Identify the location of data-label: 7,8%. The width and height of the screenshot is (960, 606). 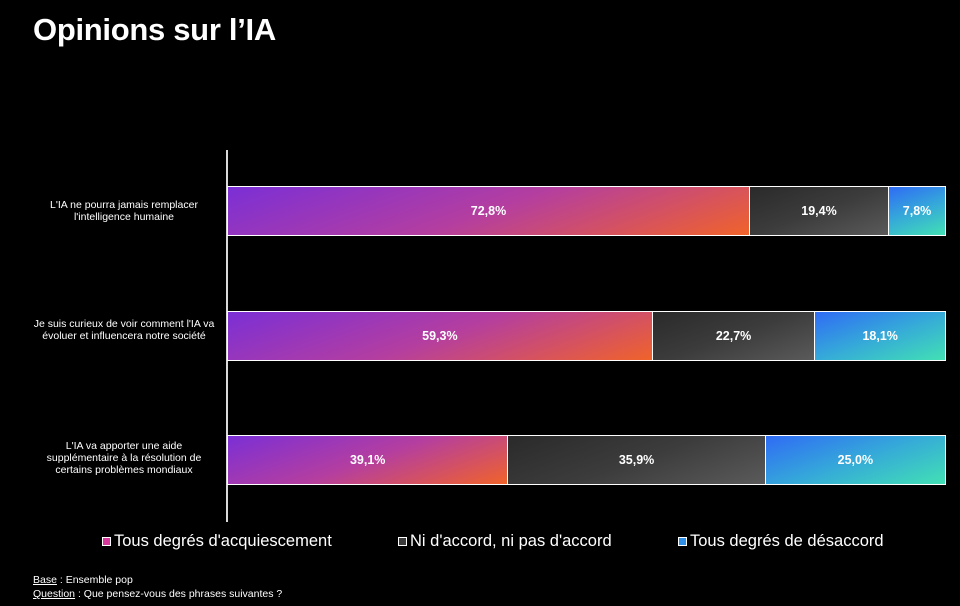
(917, 211).